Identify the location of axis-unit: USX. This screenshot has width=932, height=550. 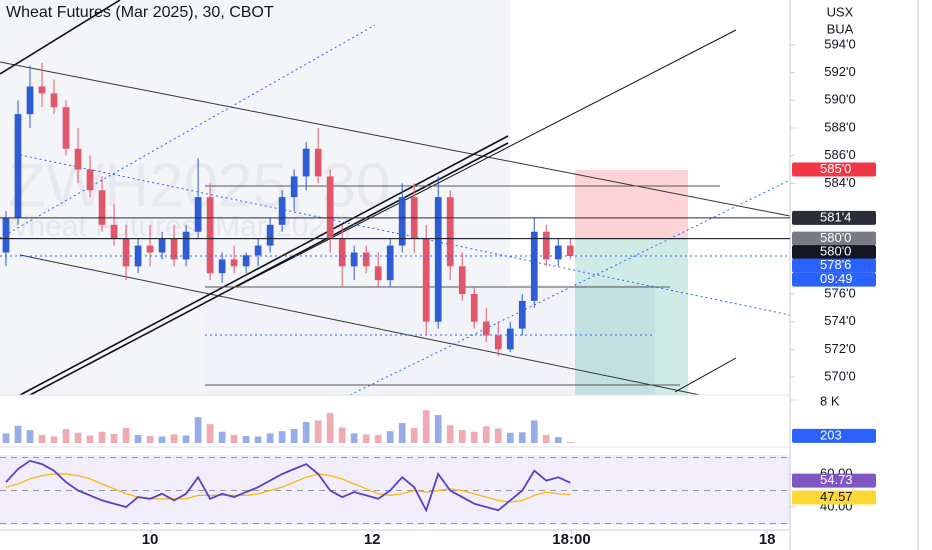
(840, 11).